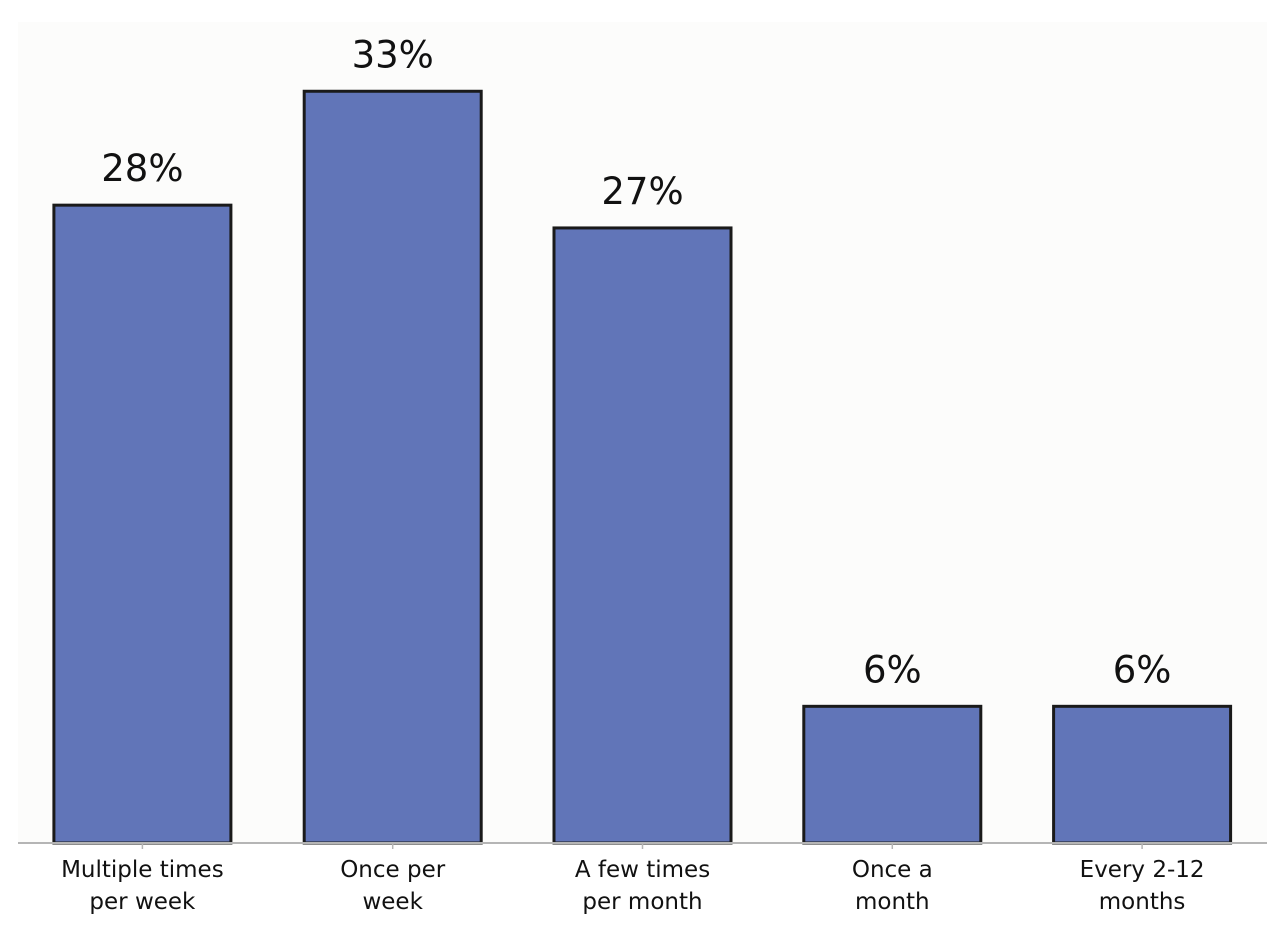 The width and height of the screenshot is (1279, 925). Describe the element at coordinates (393, 870) in the screenshot. I see `x-tick-label-line: Once per` at that location.